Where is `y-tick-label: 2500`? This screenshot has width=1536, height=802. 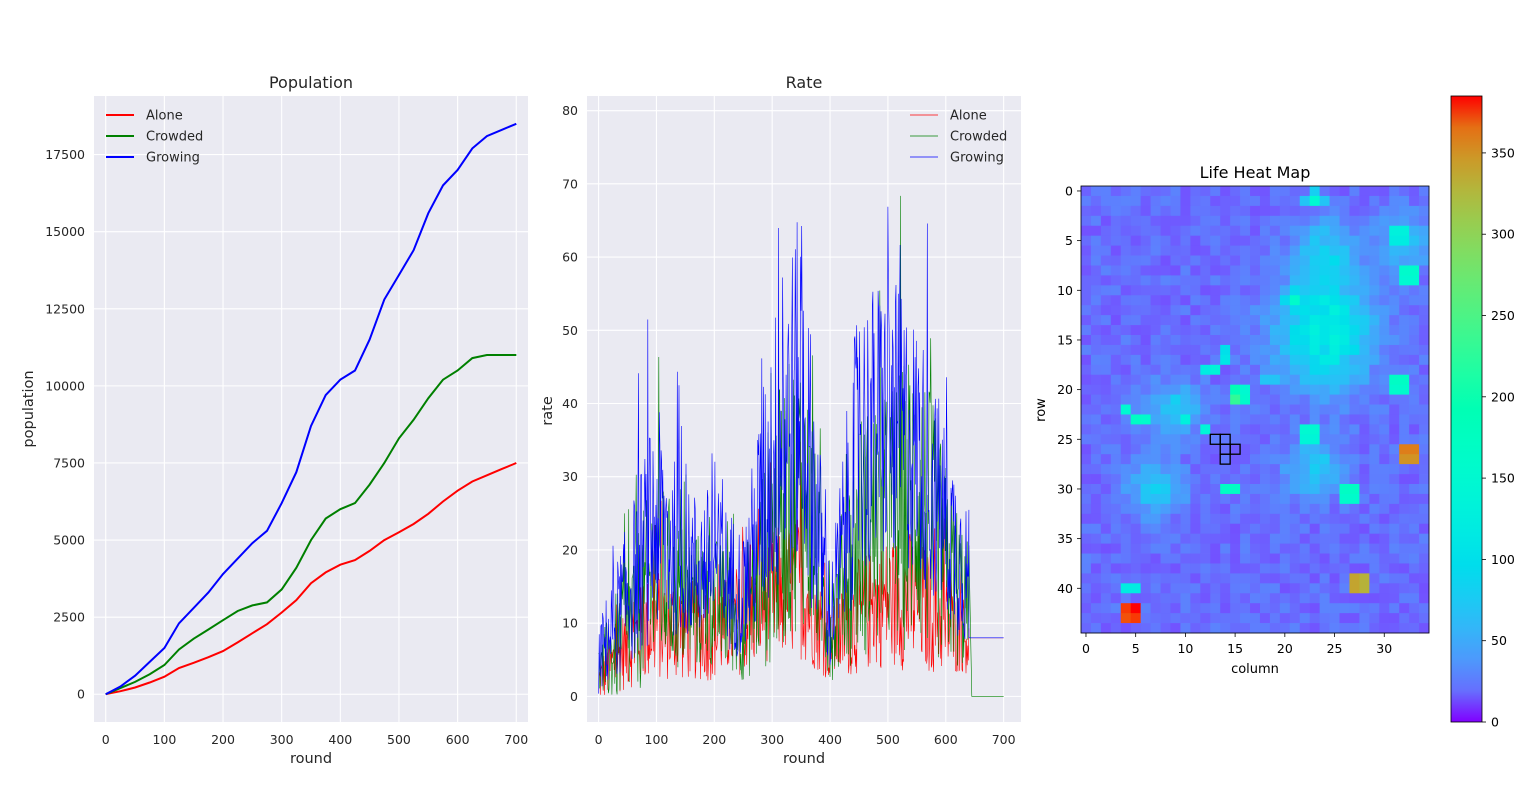 y-tick-label: 2500 is located at coordinates (69, 617).